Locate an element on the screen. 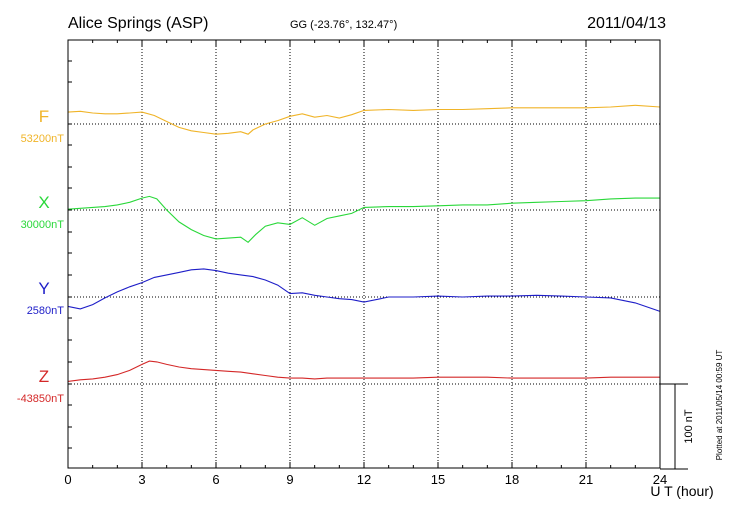  series-line-f is located at coordinates (364, 119).